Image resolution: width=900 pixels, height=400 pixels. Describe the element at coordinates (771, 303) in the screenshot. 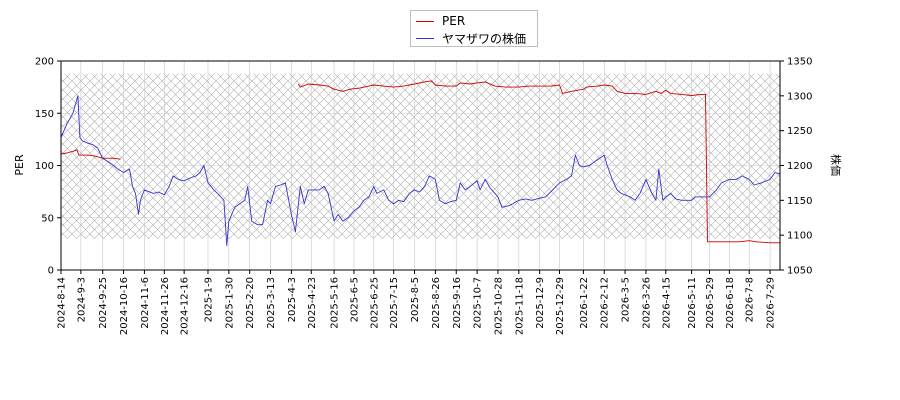

I see `x-tick-label: 2026-7-29` at that location.